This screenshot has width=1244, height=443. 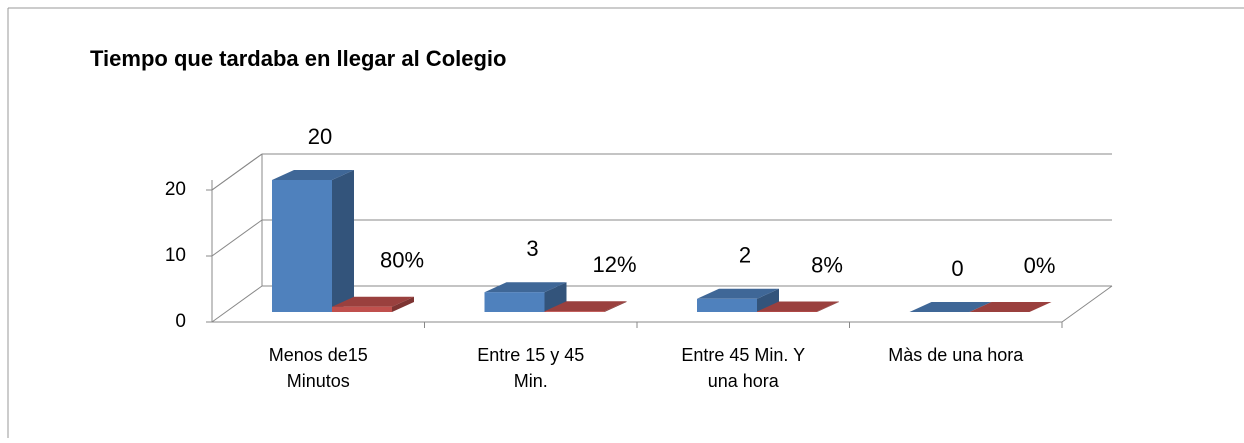 What do you see at coordinates (532, 248) in the screenshot?
I see `data-label: 3` at bounding box center [532, 248].